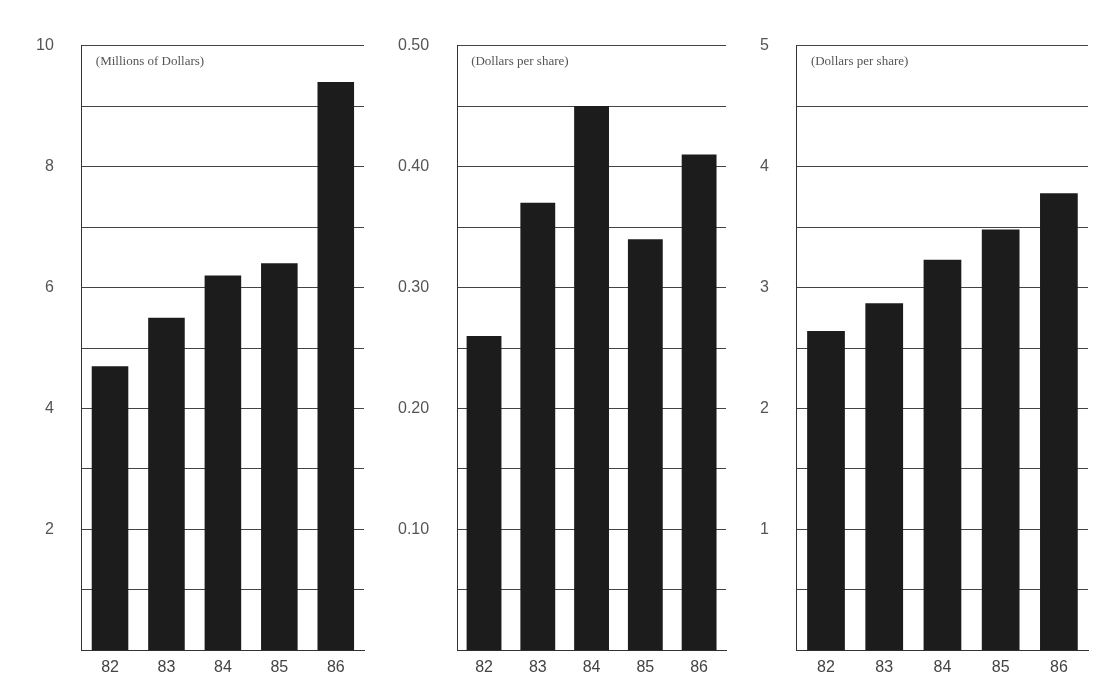 The height and width of the screenshot is (691, 1112). Describe the element at coordinates (414, 407) in the screenshot. I see `y-tick-label: 0.20` at that location.